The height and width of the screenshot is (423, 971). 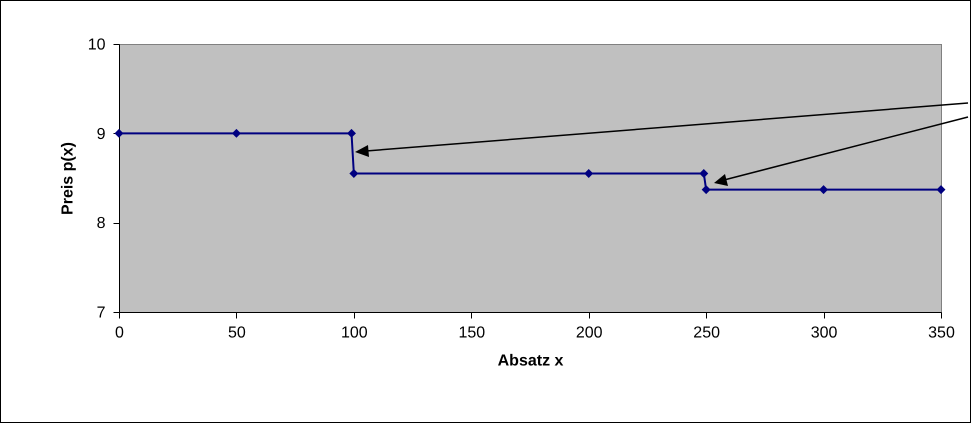 What do you see at coordinates (472, 333) in the screenshot?
I see `x-tick-label: 150` at bounding box center [472, 333].